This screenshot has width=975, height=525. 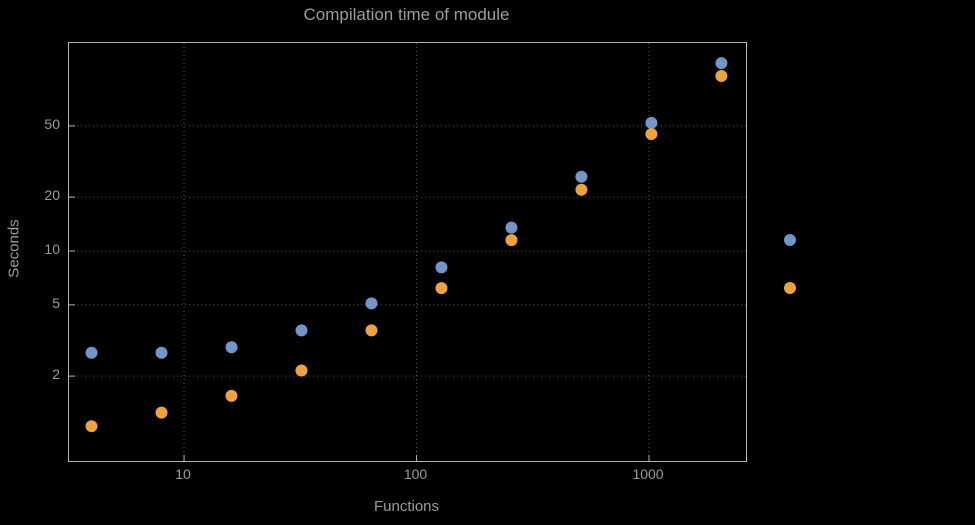 I want to click on chart-title: Compilation time of module, so click(x=406, y=14).